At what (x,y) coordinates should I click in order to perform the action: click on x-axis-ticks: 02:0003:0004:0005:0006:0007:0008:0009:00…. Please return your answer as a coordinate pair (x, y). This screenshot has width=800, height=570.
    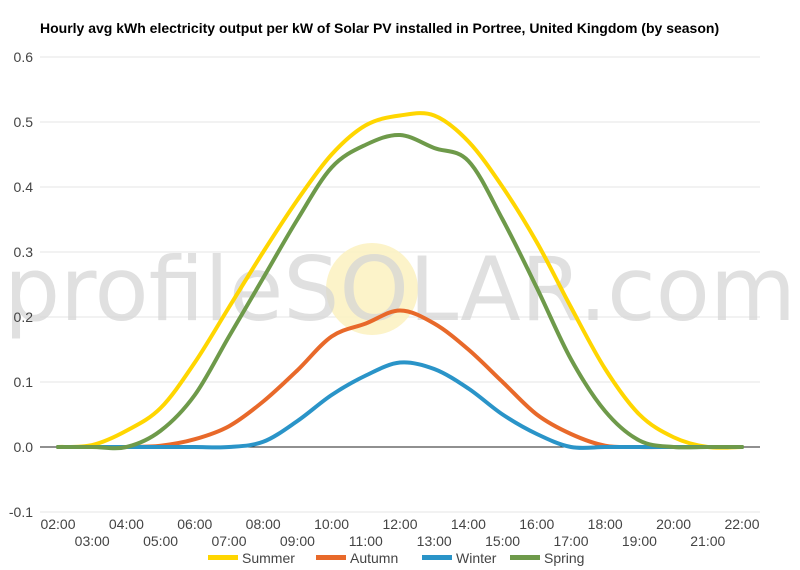
    Looking at the image, I should click on (399, 532).